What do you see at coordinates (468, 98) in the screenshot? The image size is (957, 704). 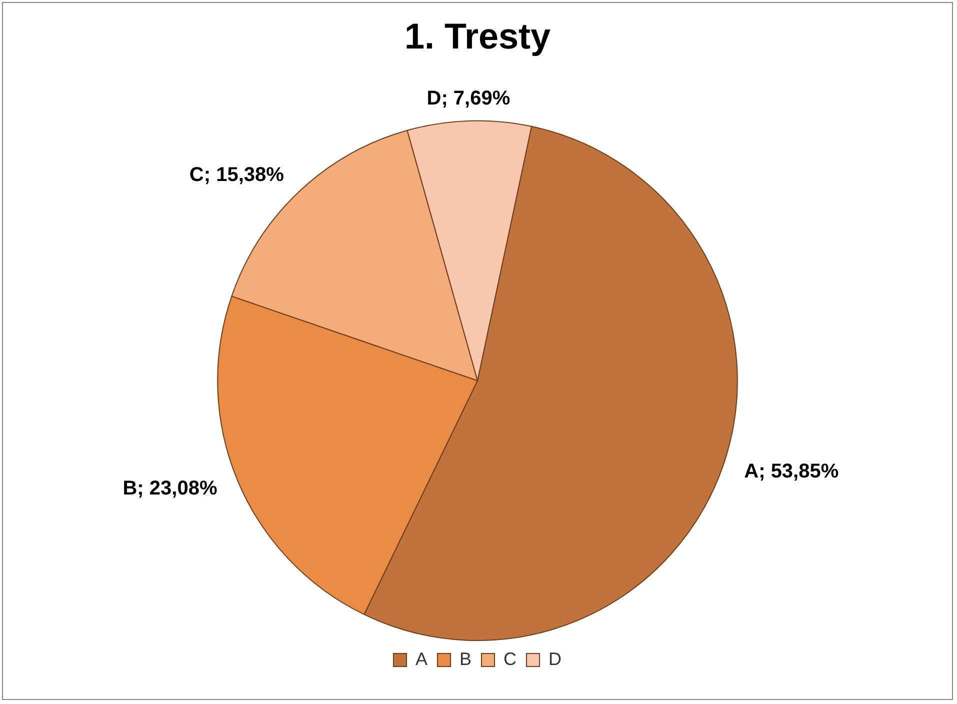 I see `data-label: D; 7,69%` at bounding box center [468, 98].